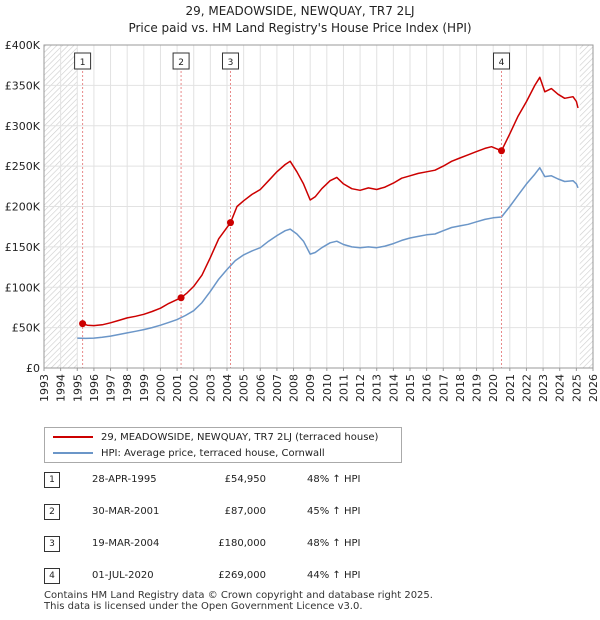  Describe the element at coordinates (23, 85) in the screenshot. I see `y-tick-label: £350K` at that location.